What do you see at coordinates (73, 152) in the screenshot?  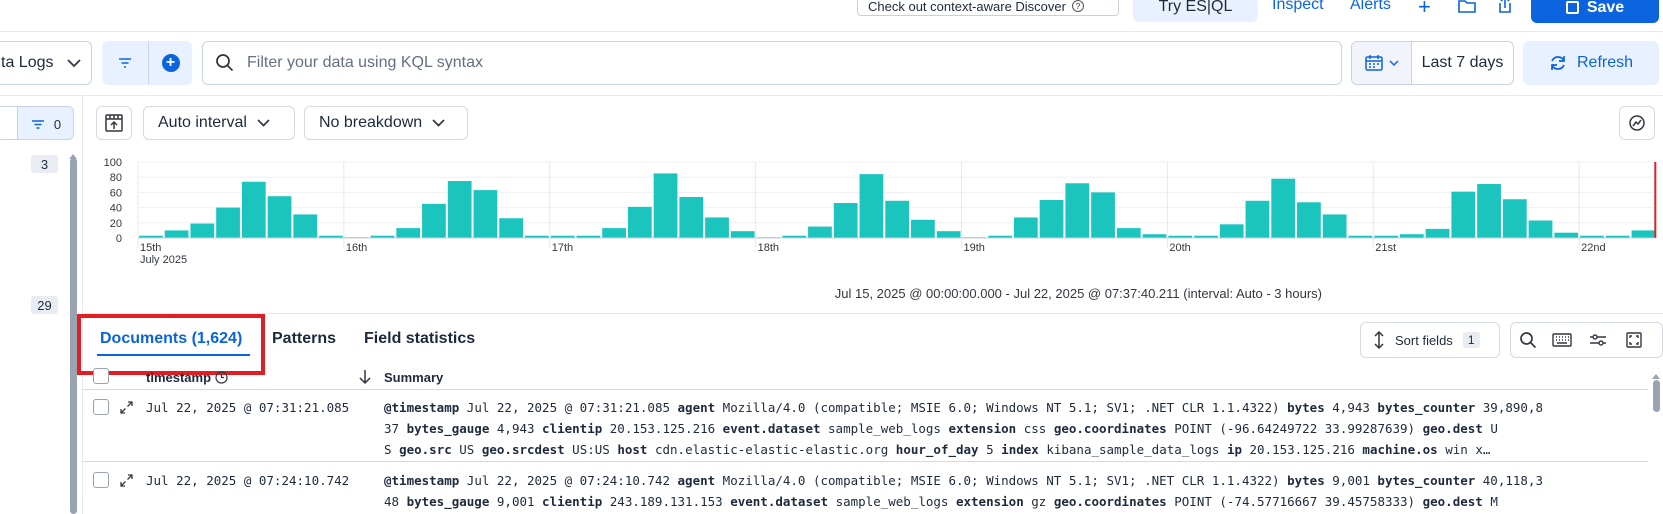 I see `scroll-up-arrow` at bounding box center [73, 152].